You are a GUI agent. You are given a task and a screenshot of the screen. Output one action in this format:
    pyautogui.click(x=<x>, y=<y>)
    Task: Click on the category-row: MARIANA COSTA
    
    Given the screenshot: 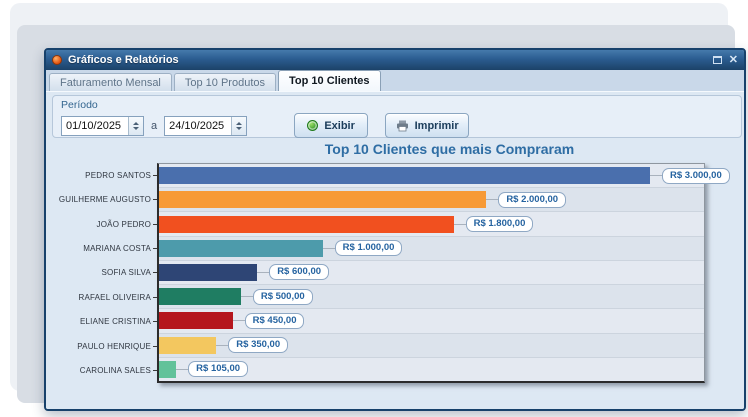 What is the action you would take?
    pyautogui.click(x=102, y=248)
    